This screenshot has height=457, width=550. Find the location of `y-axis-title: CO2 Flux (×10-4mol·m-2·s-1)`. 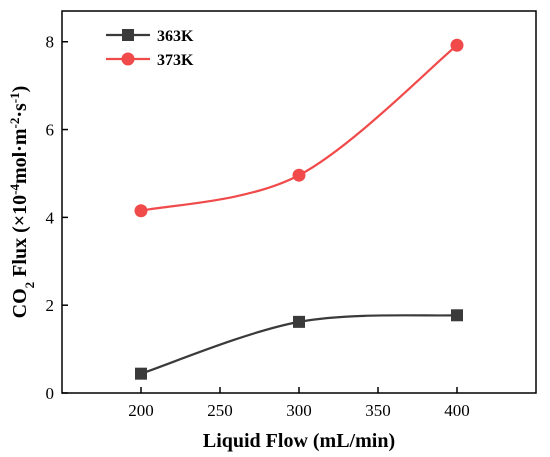

y-axis-title: CO2 Flux (×10-4mol·m-2·s-1) is located at coordinates (22, 202).